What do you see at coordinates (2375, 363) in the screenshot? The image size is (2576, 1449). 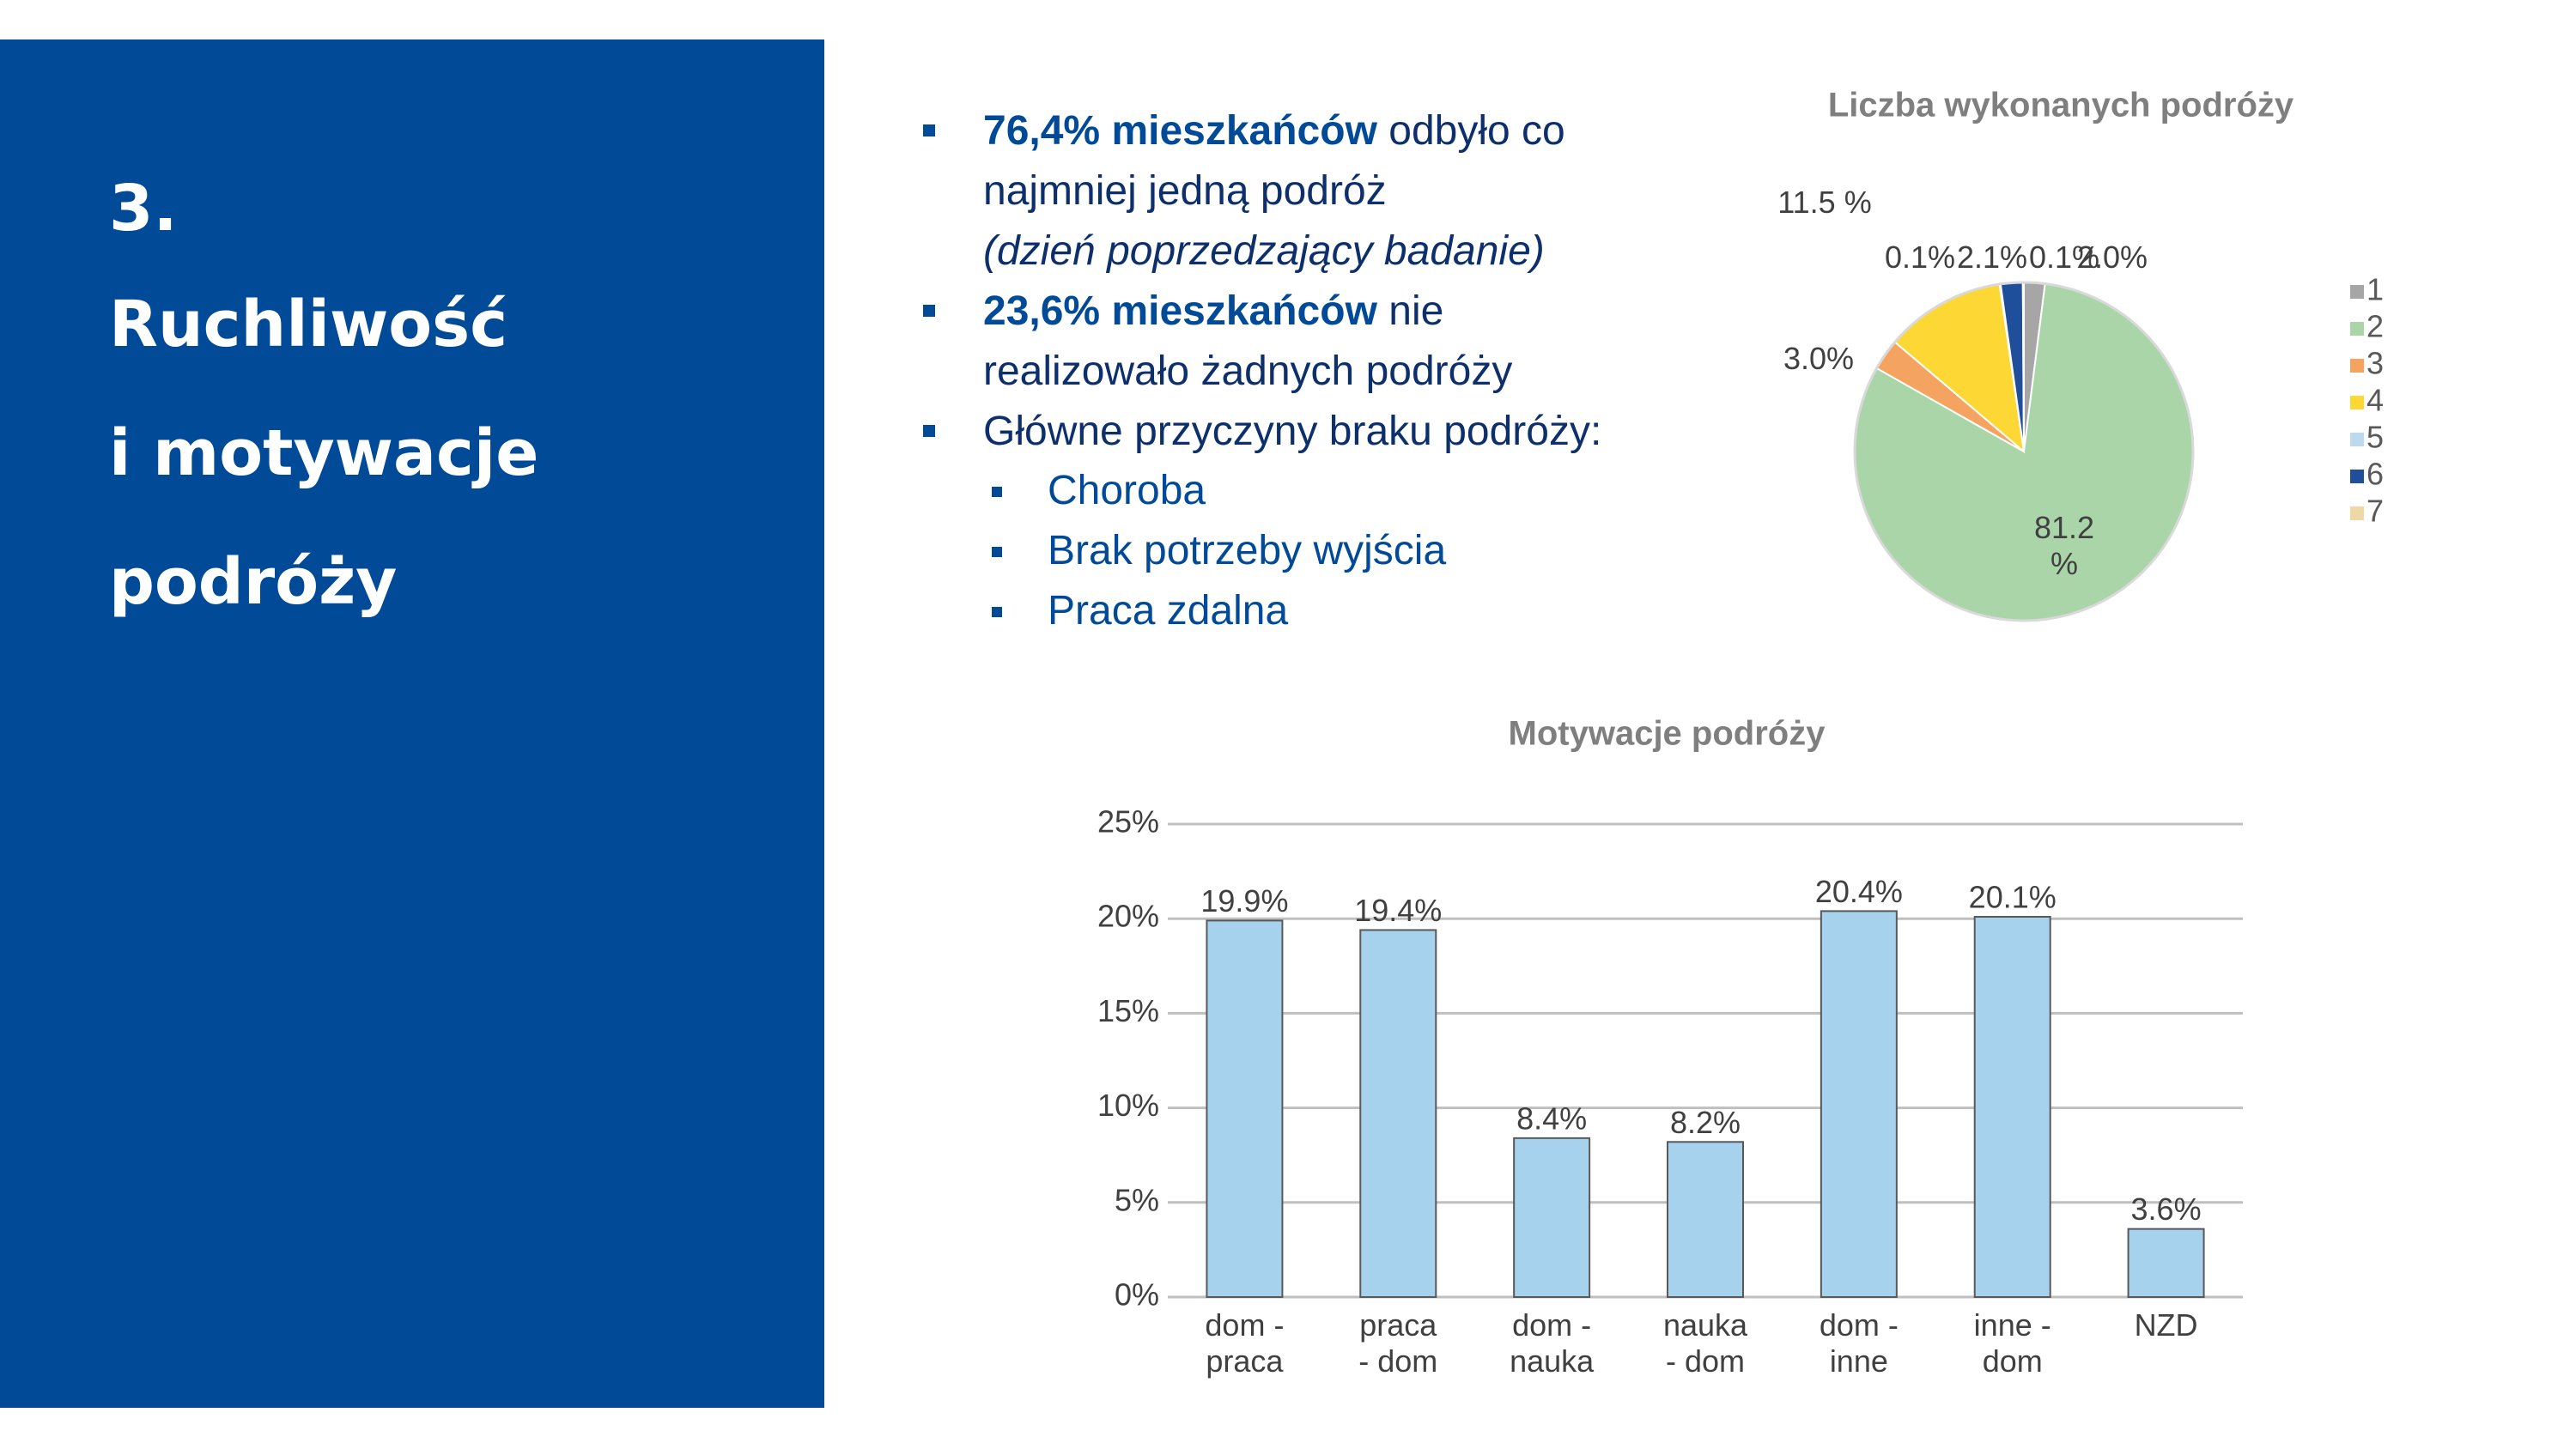 I see `legend-label: 3` at bounding box center [2375, 363].